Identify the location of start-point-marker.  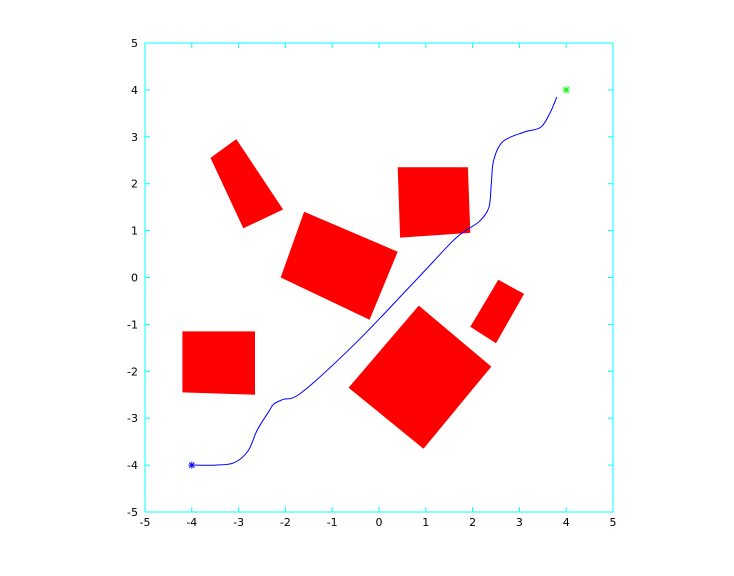
(192, 465).